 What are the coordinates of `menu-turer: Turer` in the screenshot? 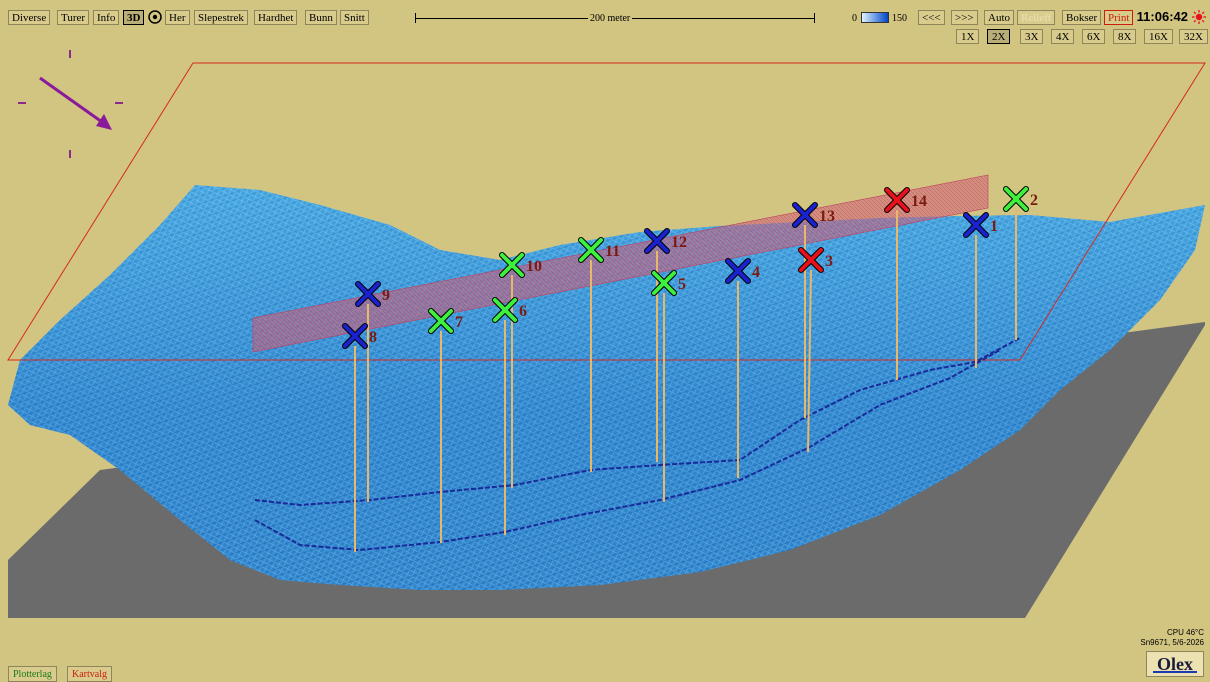 It's located at (73, 17).